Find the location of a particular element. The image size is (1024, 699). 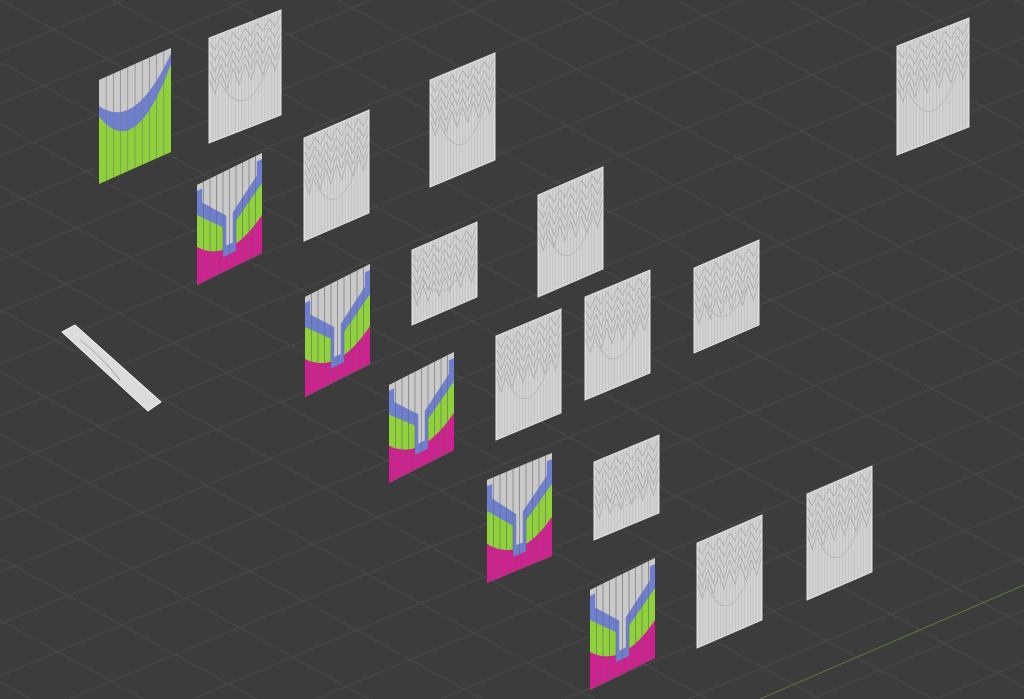

x-axis-line is located at coordinates (891, 641).